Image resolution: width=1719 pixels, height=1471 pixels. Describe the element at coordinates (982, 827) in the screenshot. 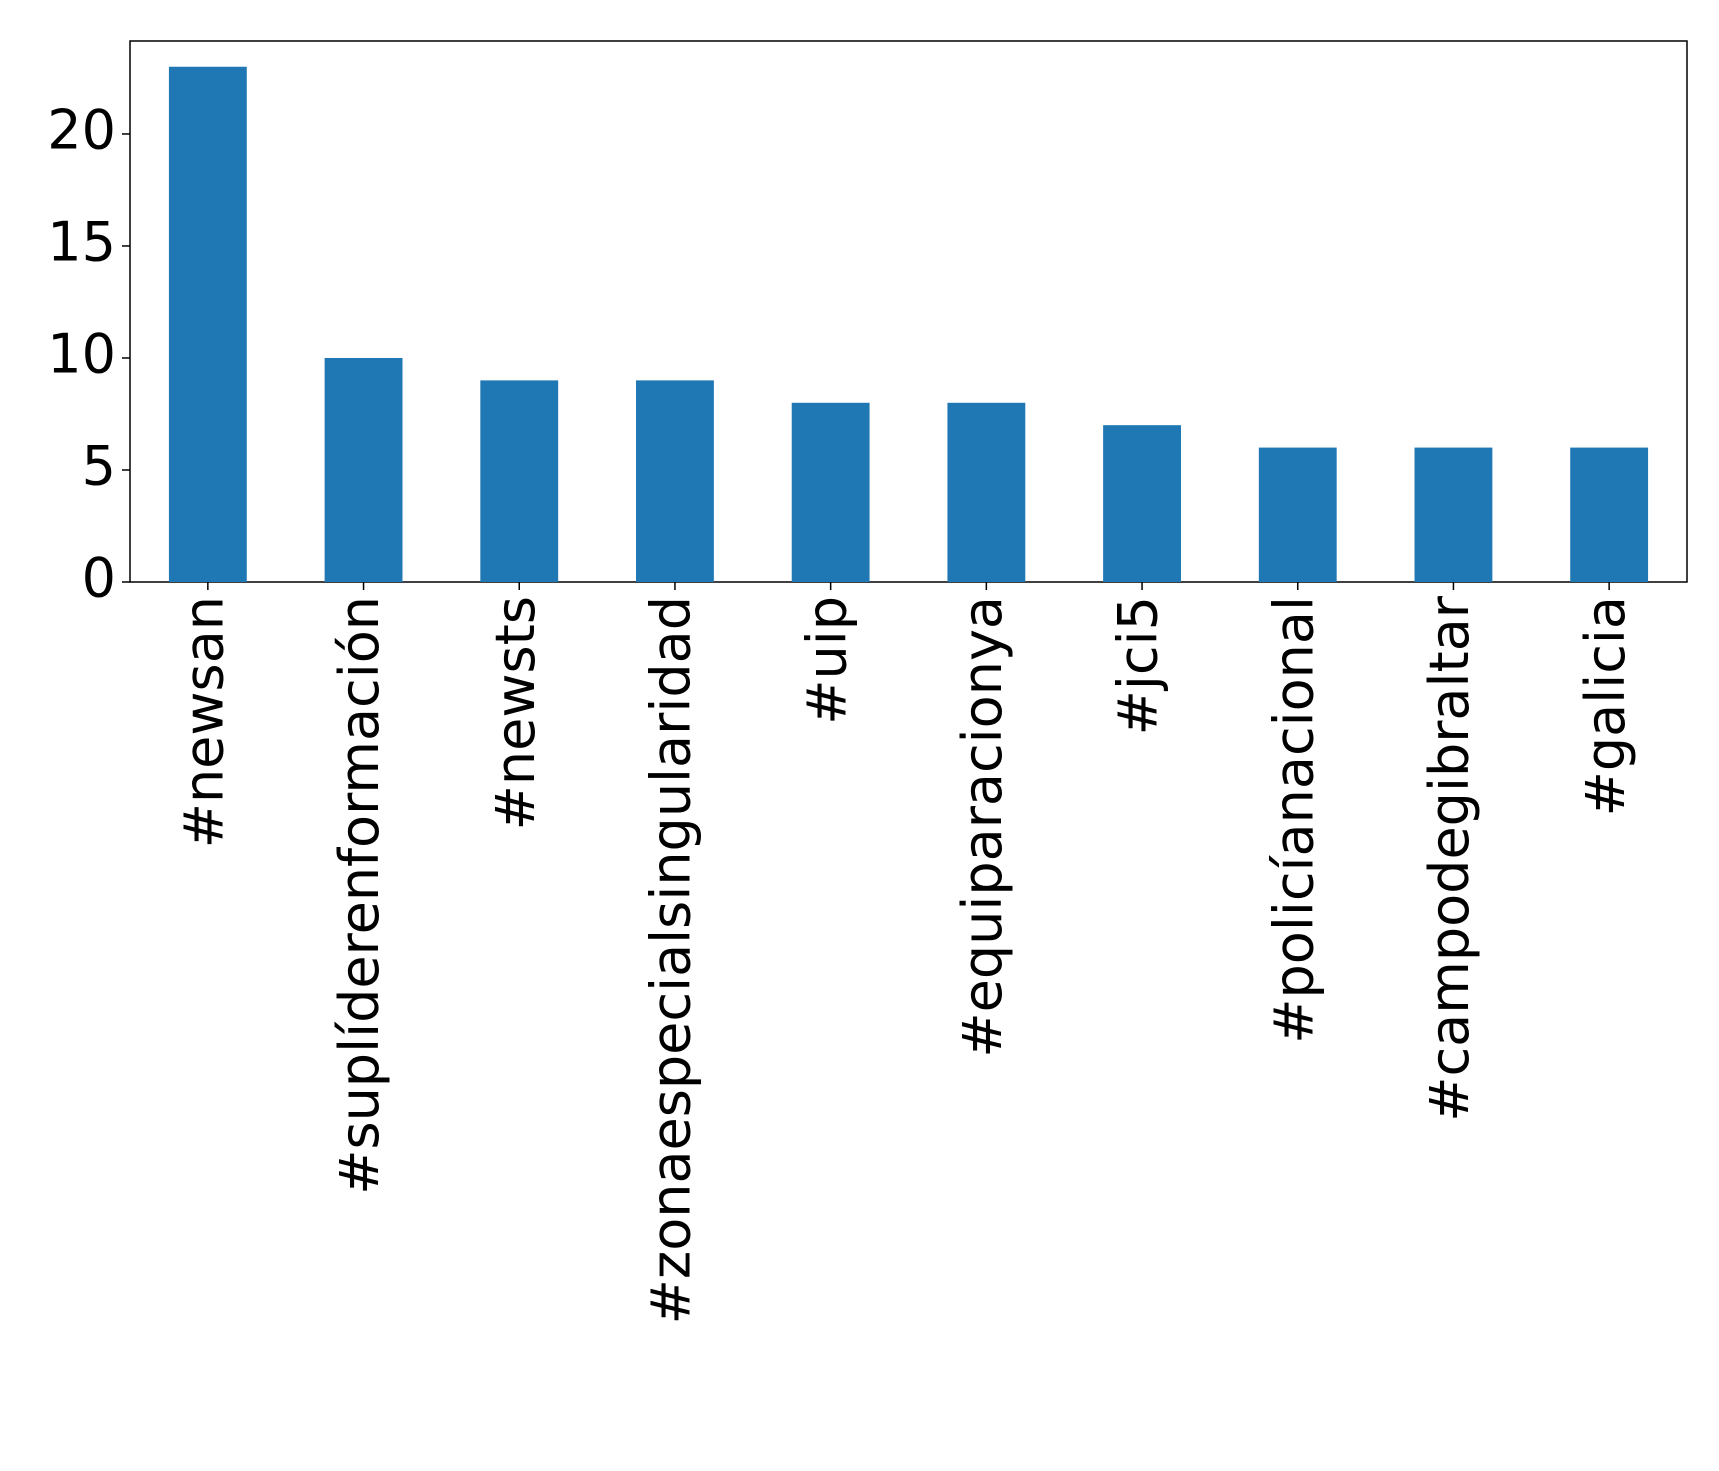

I see `x-tick-label: #equiparacionya` at that location.